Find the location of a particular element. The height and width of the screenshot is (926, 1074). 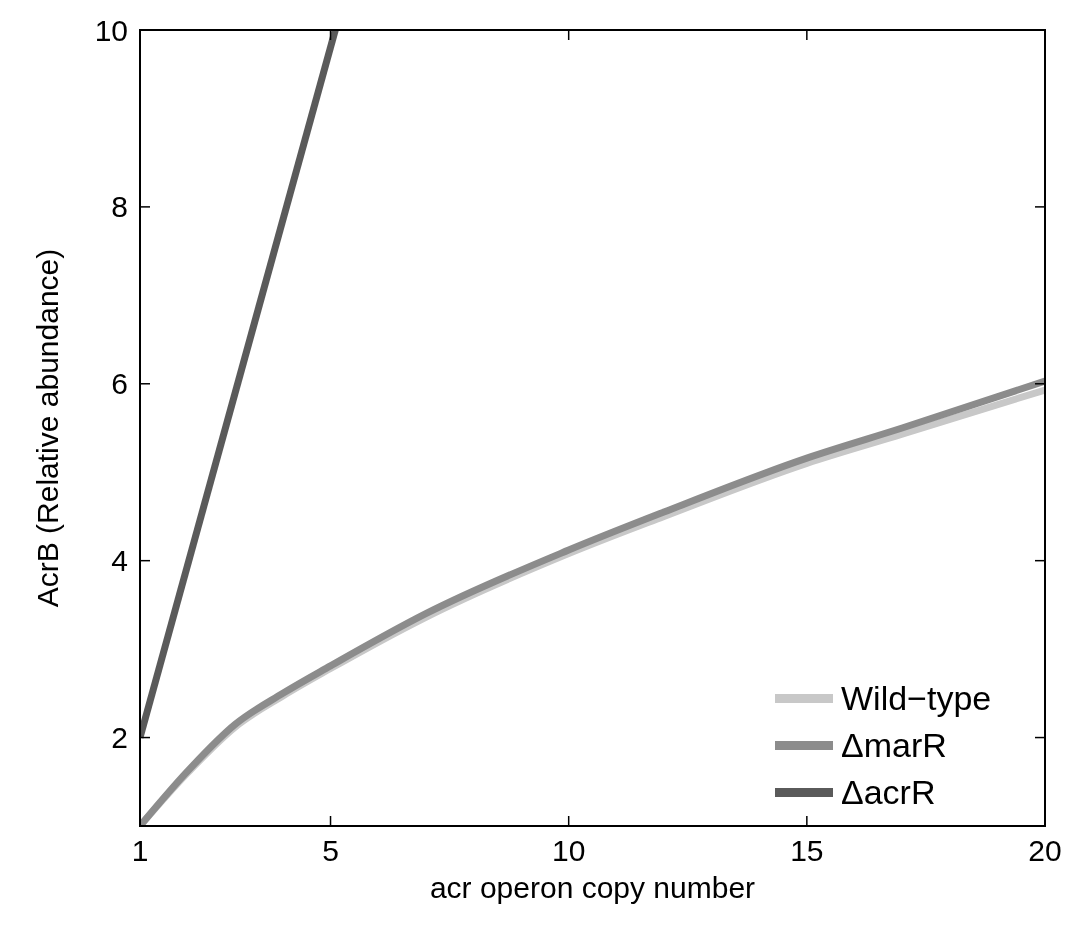

legend-label: Wild−type is located at coordinates (916, 698).